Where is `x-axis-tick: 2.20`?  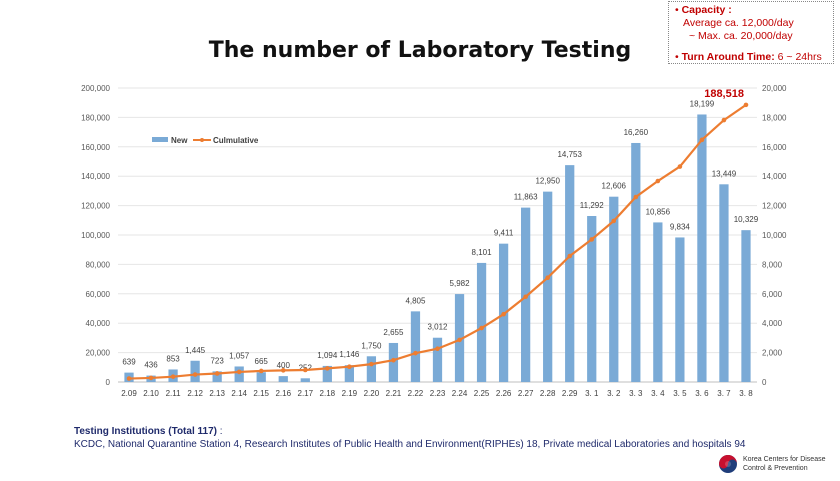
x-axis-tick: 2.20 is located at coordinates (372, 393).